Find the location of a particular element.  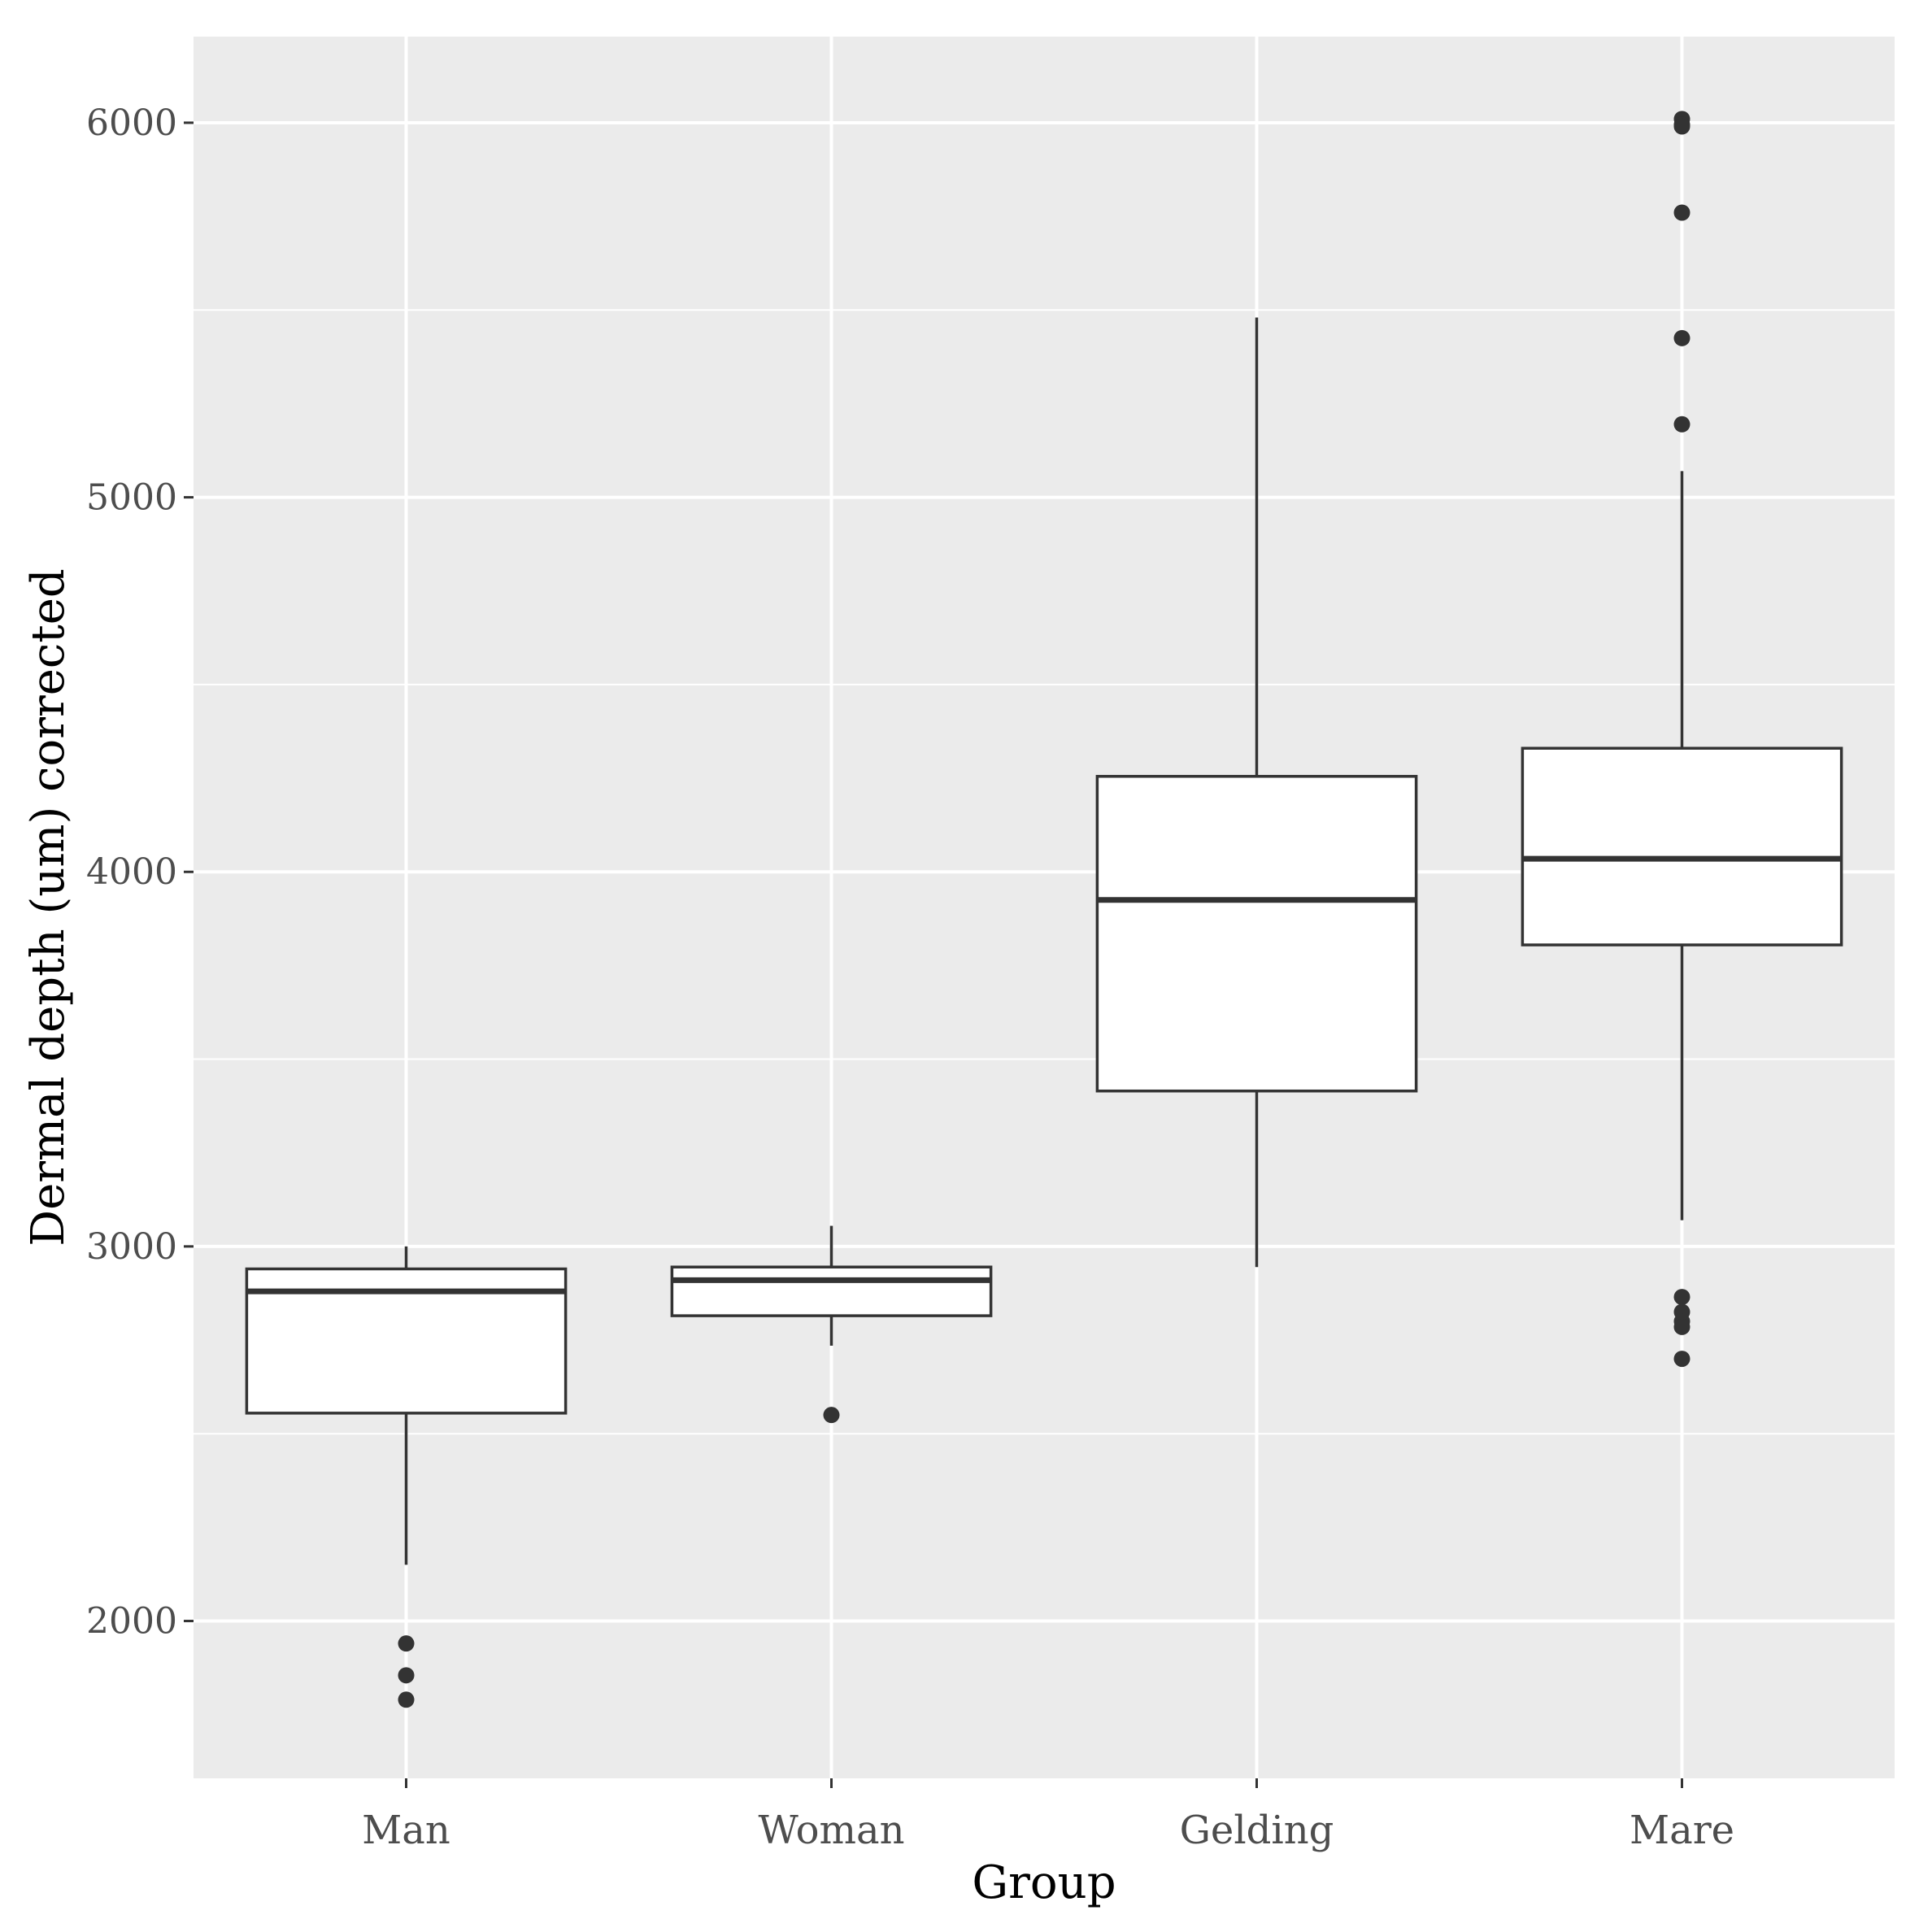

y-tick-label: 2000 is located at coordinates (132, 1622).